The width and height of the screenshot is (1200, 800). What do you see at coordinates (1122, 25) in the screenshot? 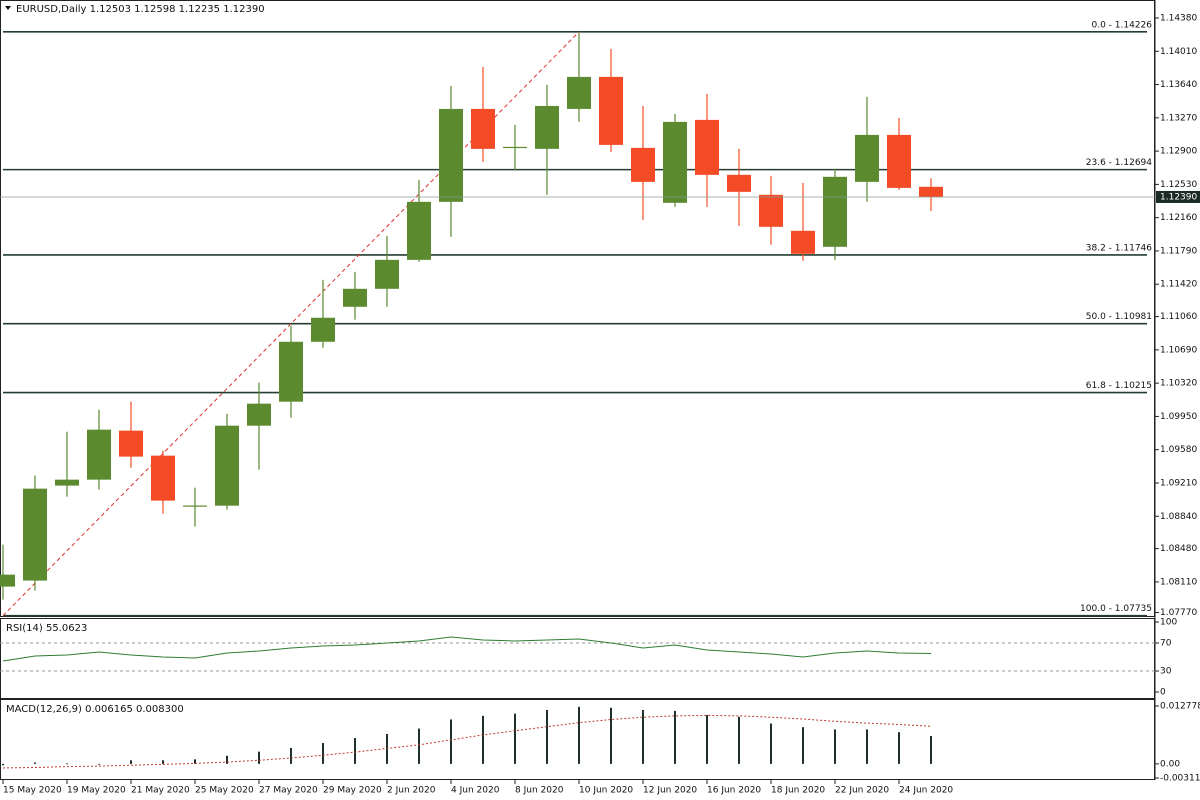
I see `fib-label: 0.0 - 1.14226` at bounding box center [1122, 25].